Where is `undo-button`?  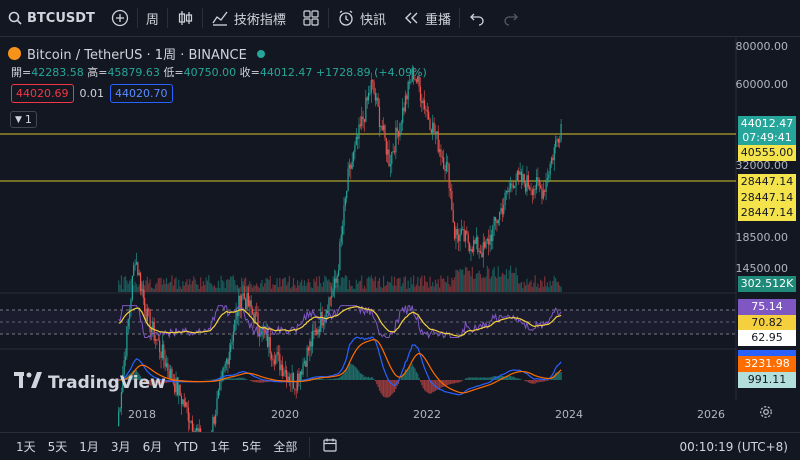 undo-button is located at coordinates (477, 18).